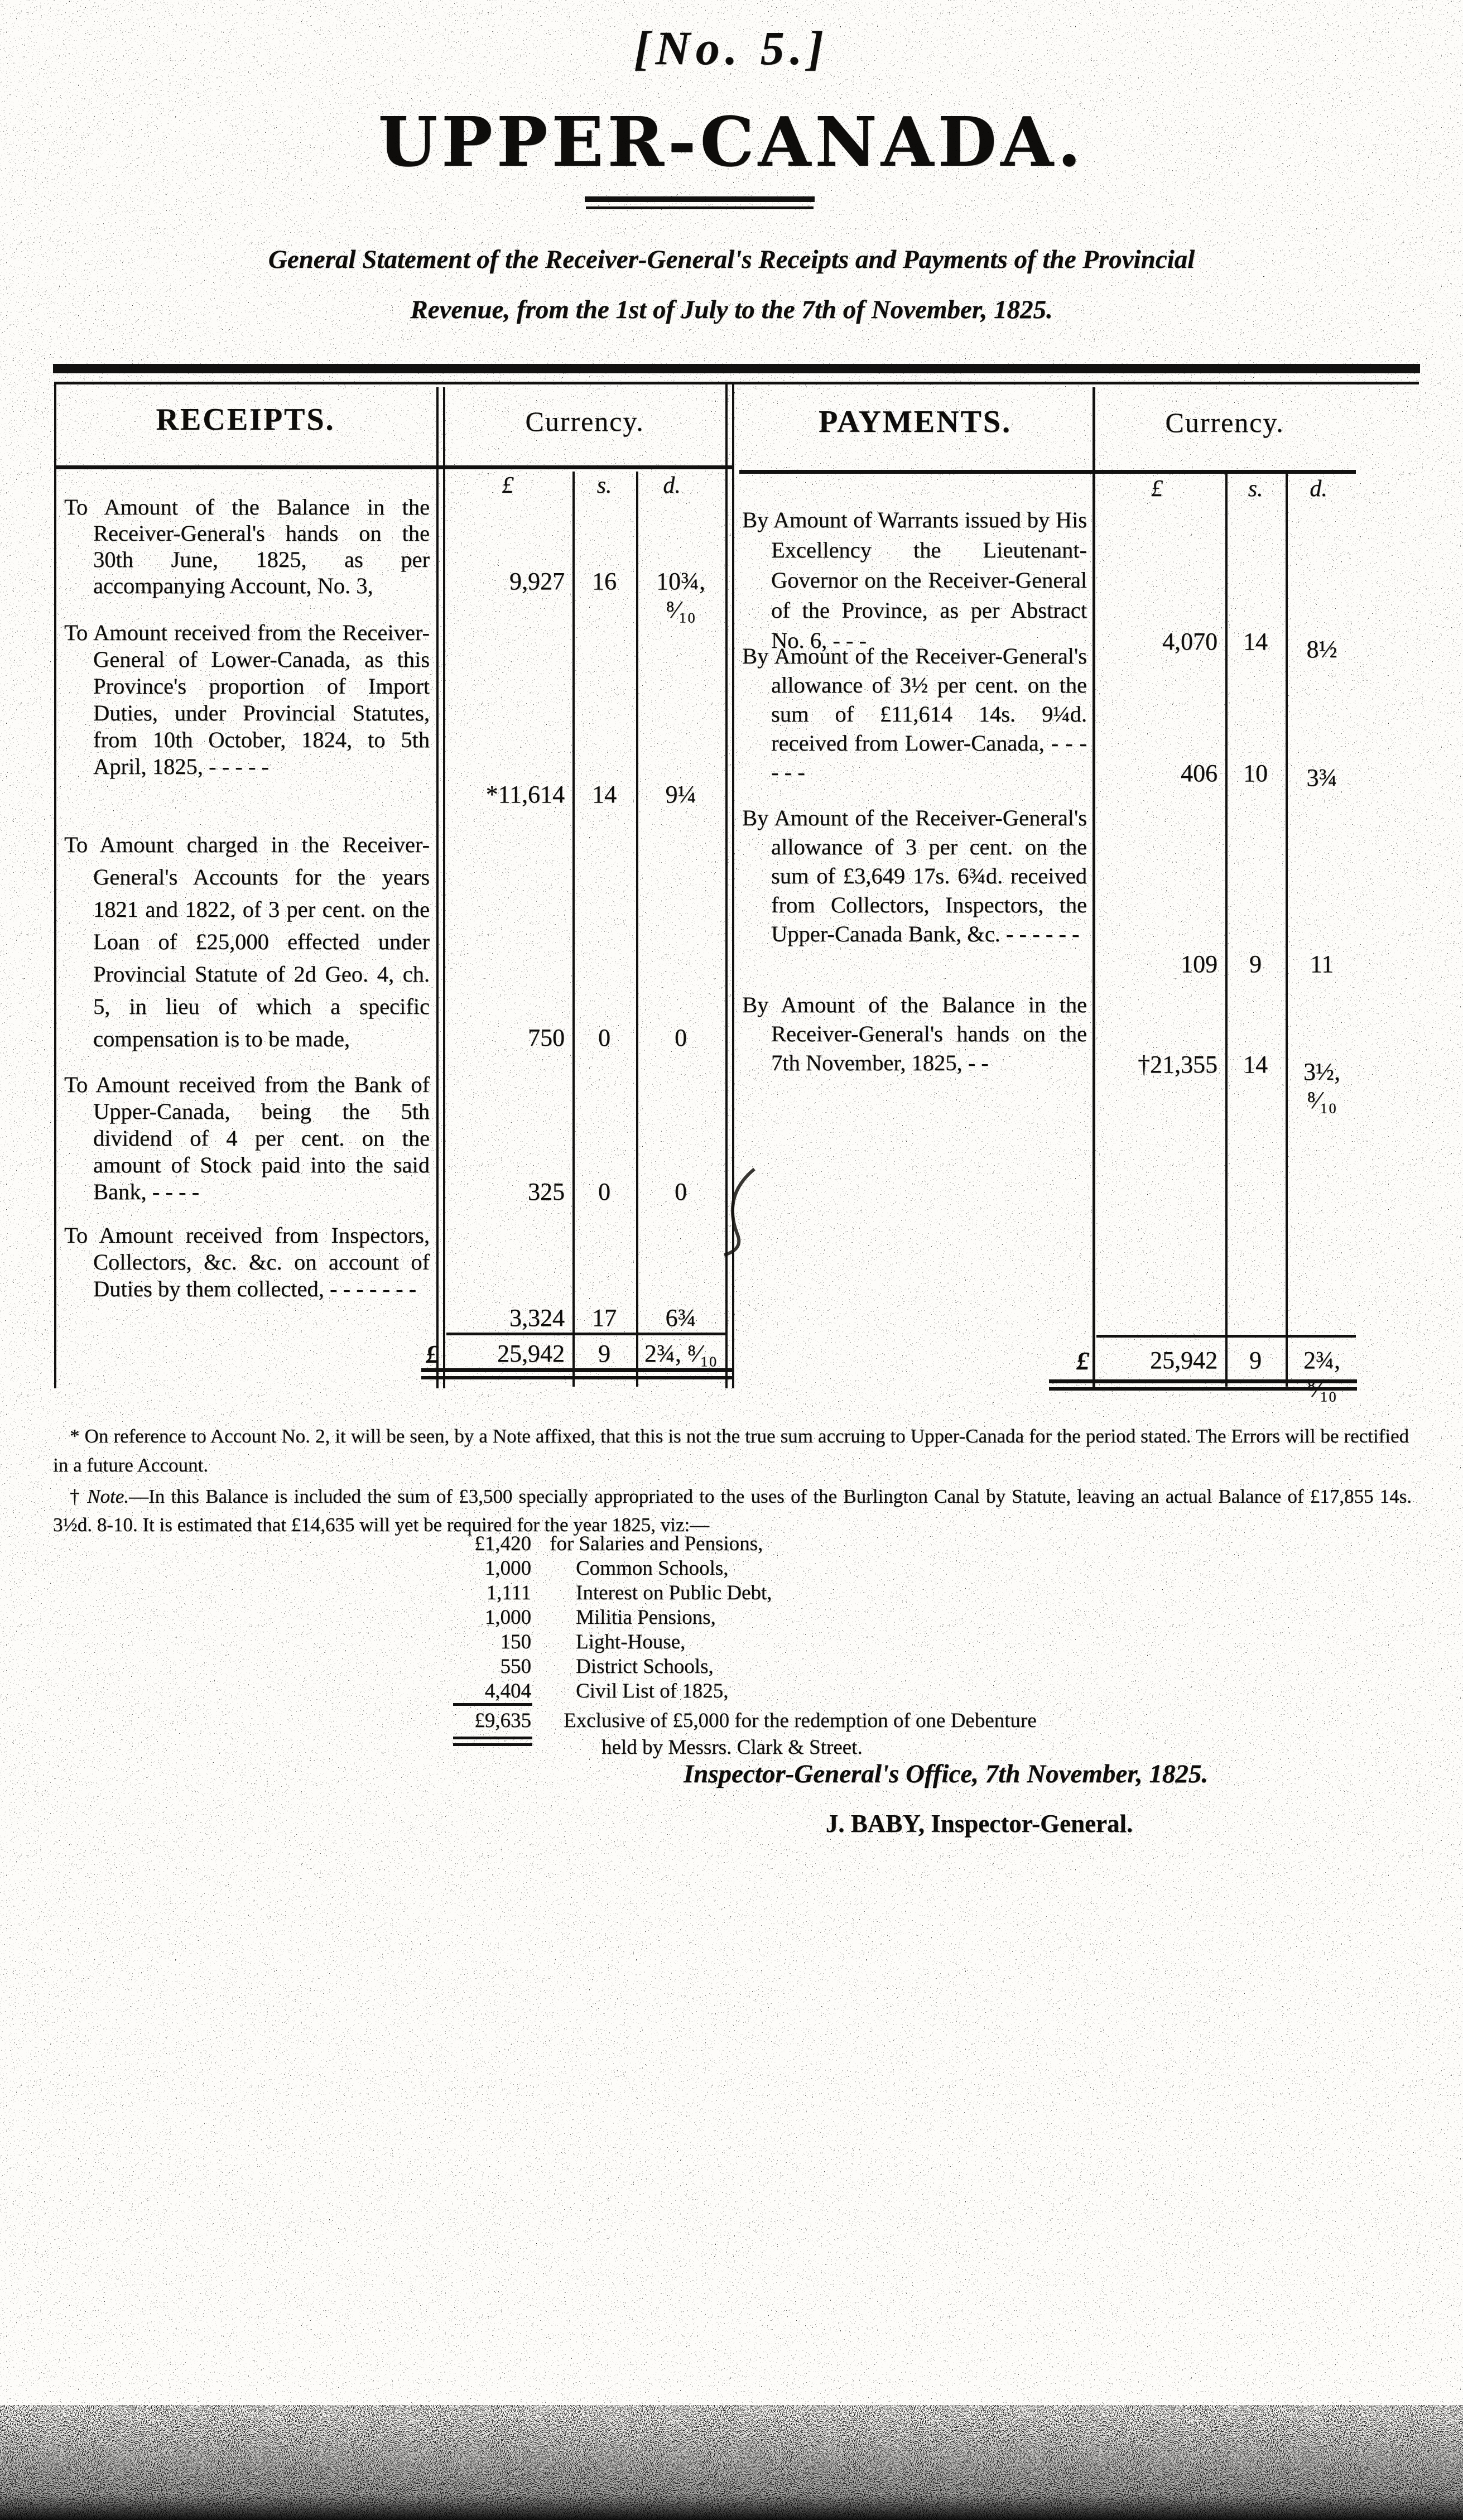 Image resolution: width=1463 pixels, height=2520 pixels. I want to click on receipts-d-col-header: d., so click(672, 486).